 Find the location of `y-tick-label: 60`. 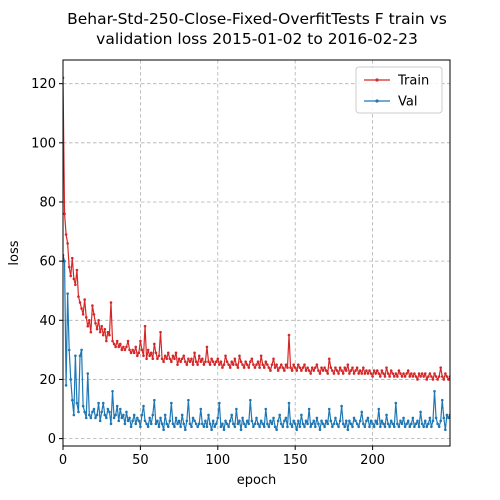

y-tick-label: 60 is located at coordinates (47, 262).